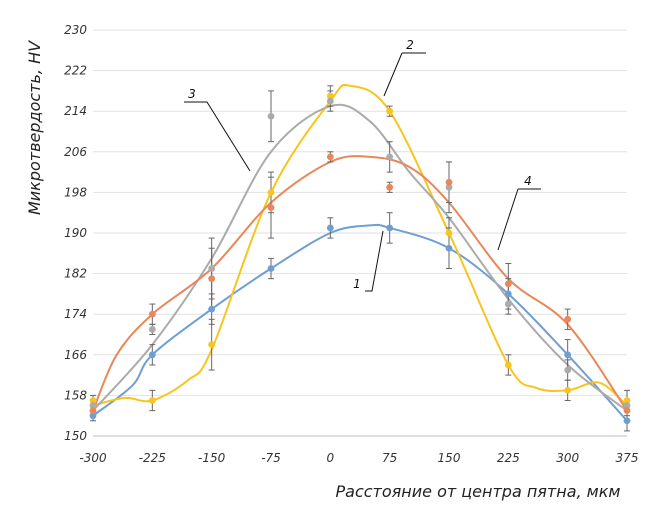 Image resolution: width=651 pixels, height=509 pixels. I want to click on y-tick-labels: 150 158 166 174 182 190 198 206 214 222 230, so click(75, 233).